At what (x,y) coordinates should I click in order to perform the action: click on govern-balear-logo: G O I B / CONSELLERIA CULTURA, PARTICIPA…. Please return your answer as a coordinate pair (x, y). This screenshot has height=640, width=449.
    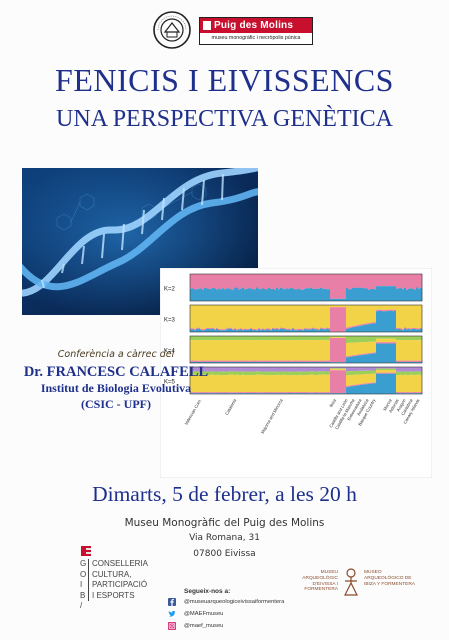
    Looking at the image, I should click on (114, 577).